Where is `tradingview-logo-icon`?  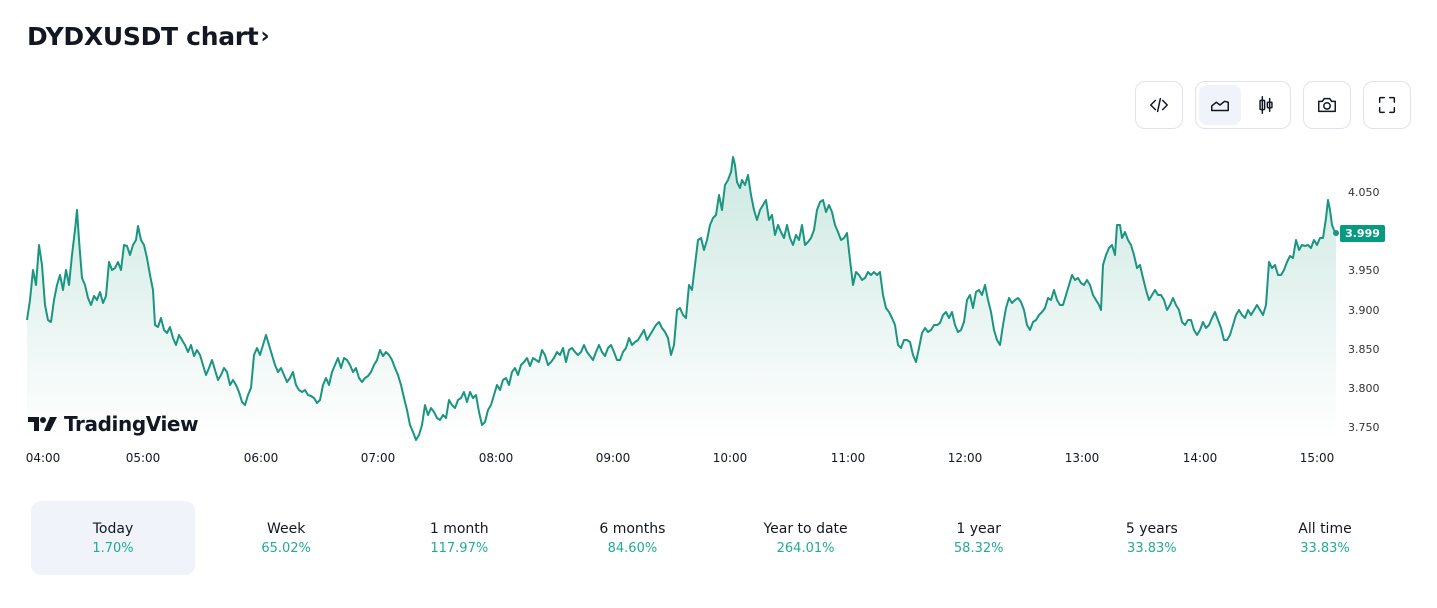 tradingview-logo-icon is located at coordinates (42, 424).